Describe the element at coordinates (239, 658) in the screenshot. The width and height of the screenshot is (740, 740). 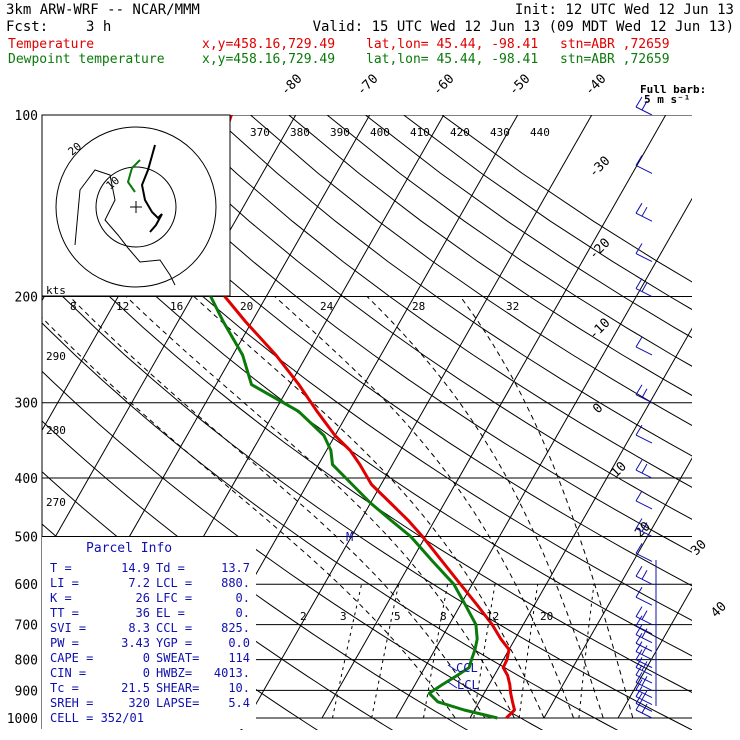
I see `parcel-value: 114` at that location.